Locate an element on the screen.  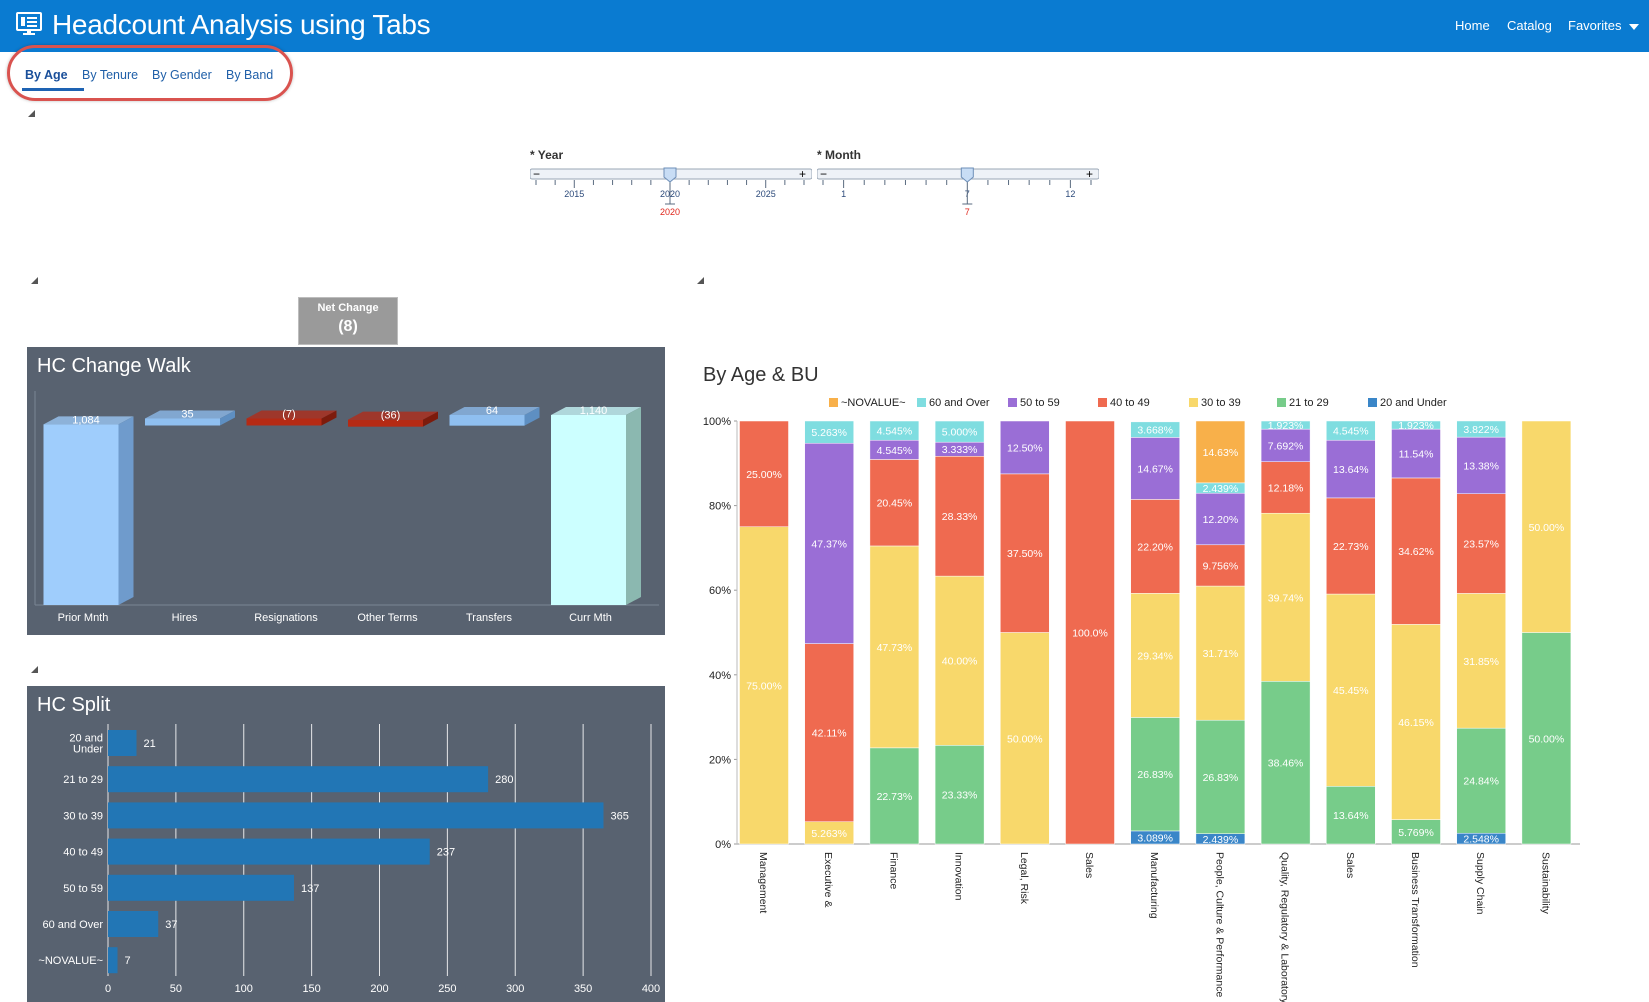
segment-value-label: 75.00% is located at coordinates (764, 686).